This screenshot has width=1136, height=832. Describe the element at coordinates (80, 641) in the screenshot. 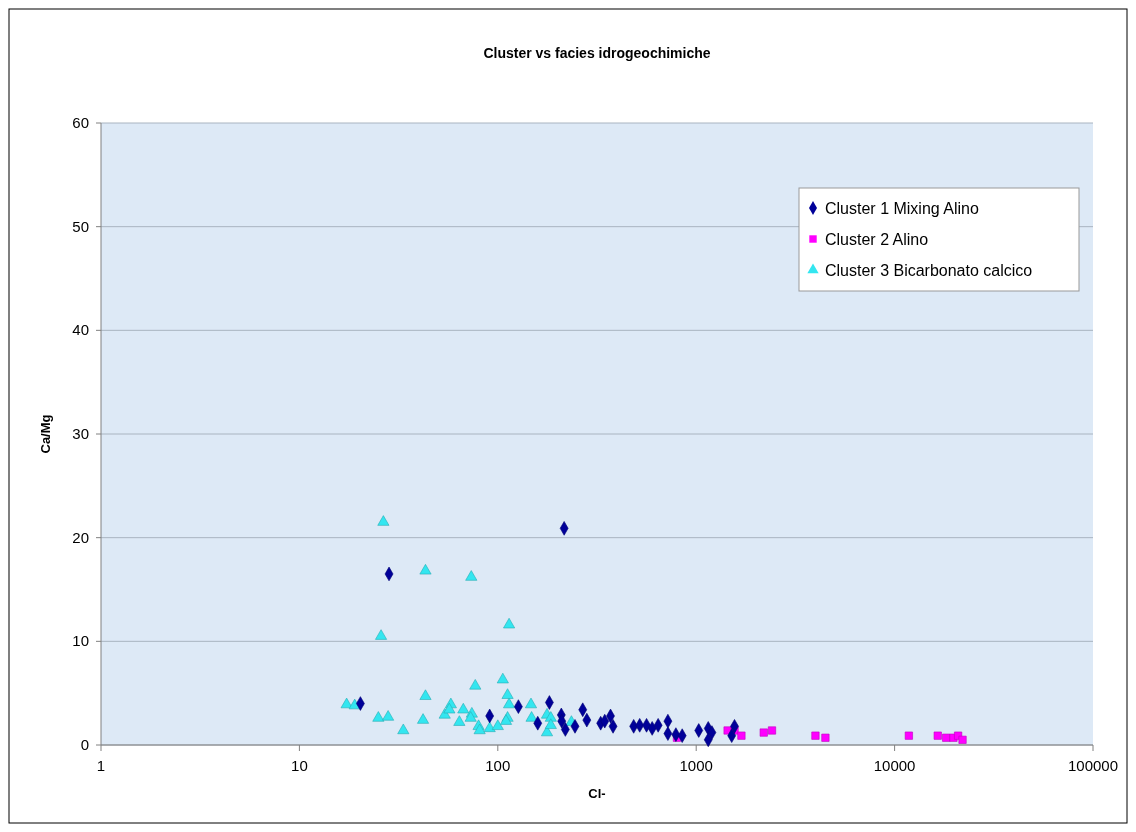

I see `y-tick-label: 10` at that location.